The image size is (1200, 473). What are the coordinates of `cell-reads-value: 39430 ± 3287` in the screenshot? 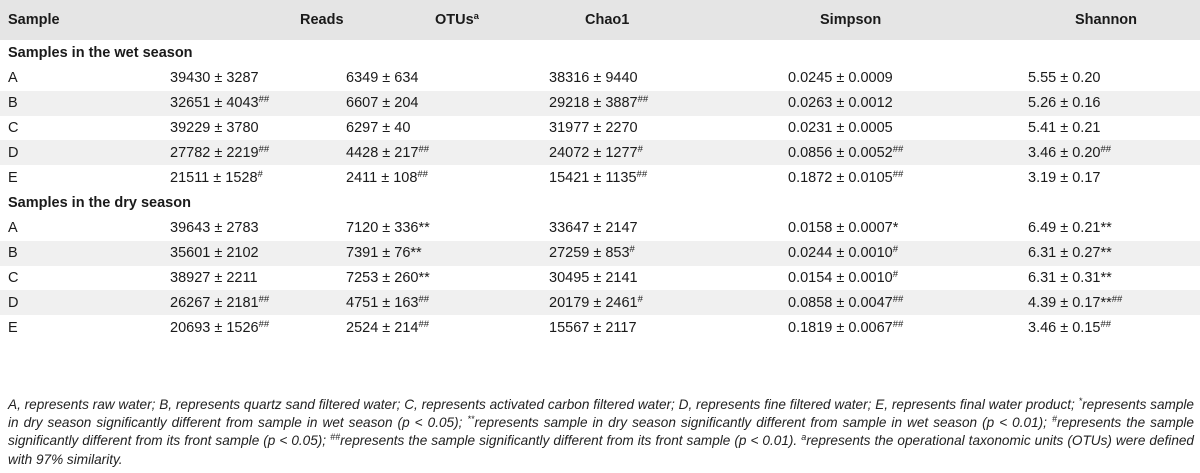 It's located at (214, 78).